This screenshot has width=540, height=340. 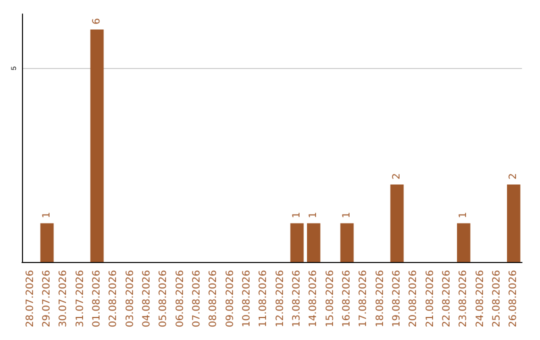 I want to click on x-tick-label: 24.08.2026, so click(x=480, y=299).